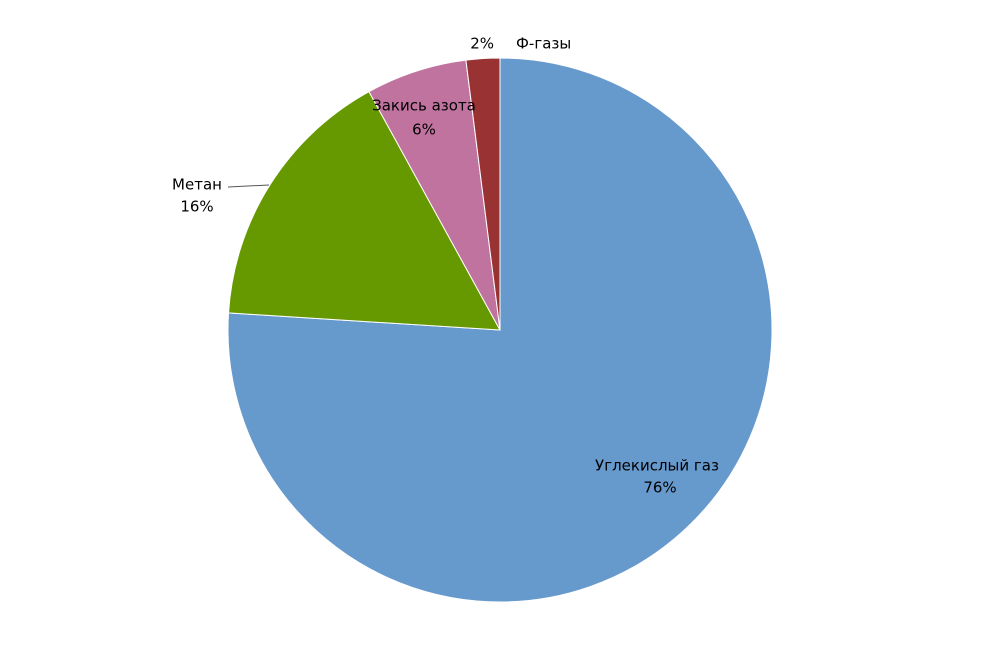 The width and height of the screenshot is (1000, 664). I want to click on leader-line, so click(248, 186).